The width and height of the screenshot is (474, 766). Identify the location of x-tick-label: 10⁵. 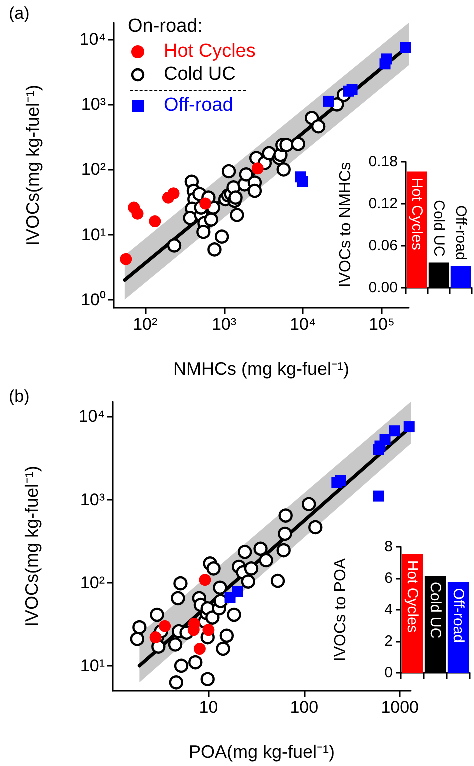
(382, 324).